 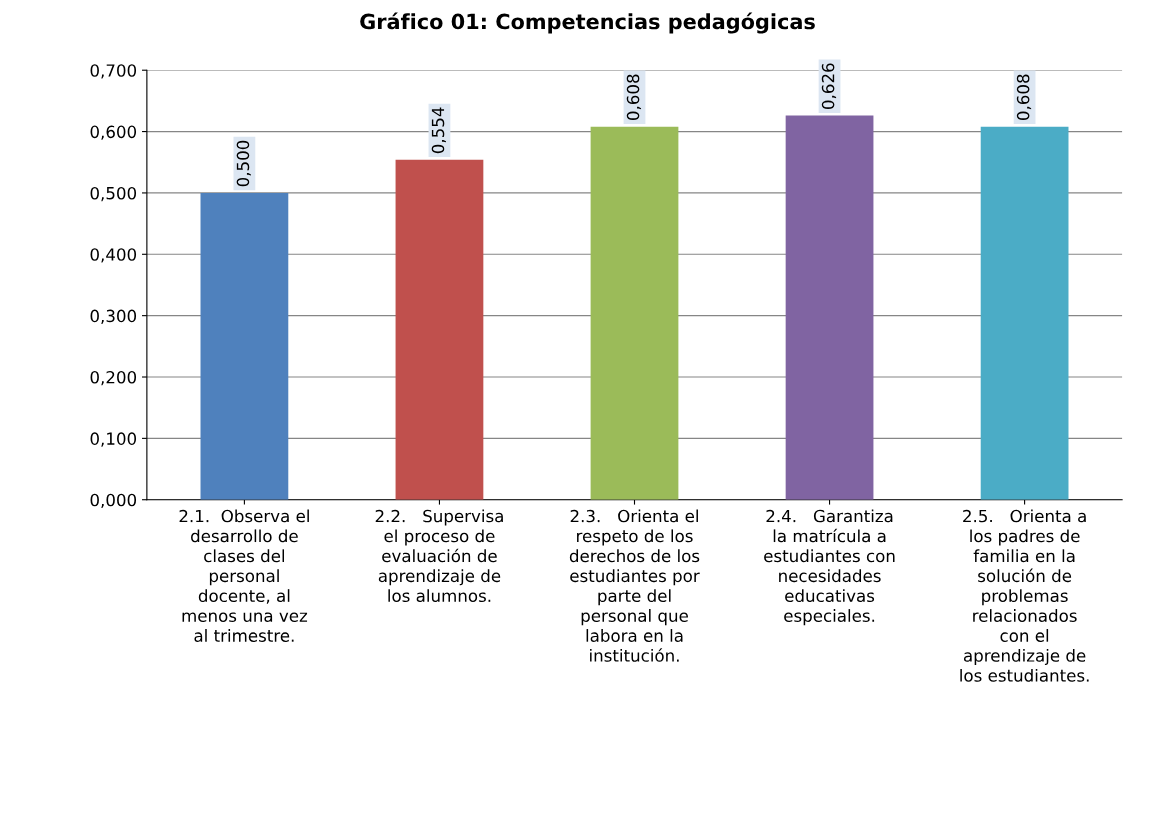 I want to click on y-tick-label: 0,300, so click(x=113, y=316).